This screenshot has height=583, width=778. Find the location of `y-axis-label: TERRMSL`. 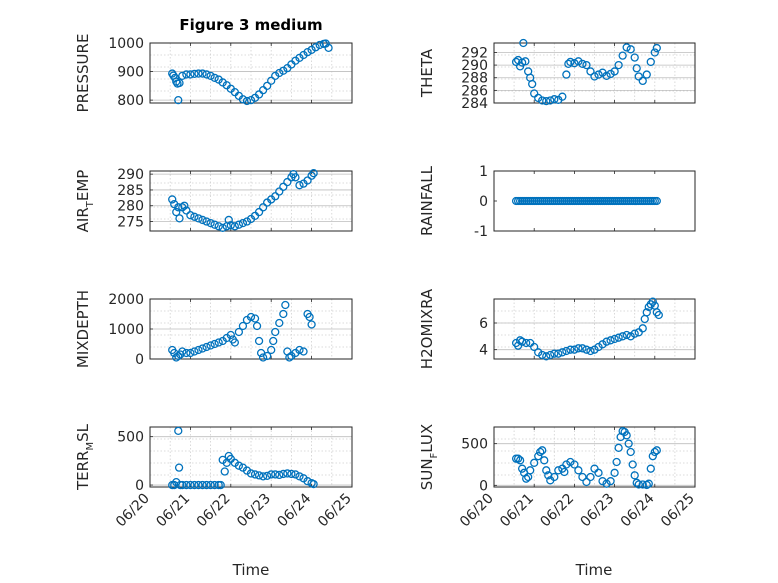

y-axis-label: TERRMSL is located at coordinates (85, 457).